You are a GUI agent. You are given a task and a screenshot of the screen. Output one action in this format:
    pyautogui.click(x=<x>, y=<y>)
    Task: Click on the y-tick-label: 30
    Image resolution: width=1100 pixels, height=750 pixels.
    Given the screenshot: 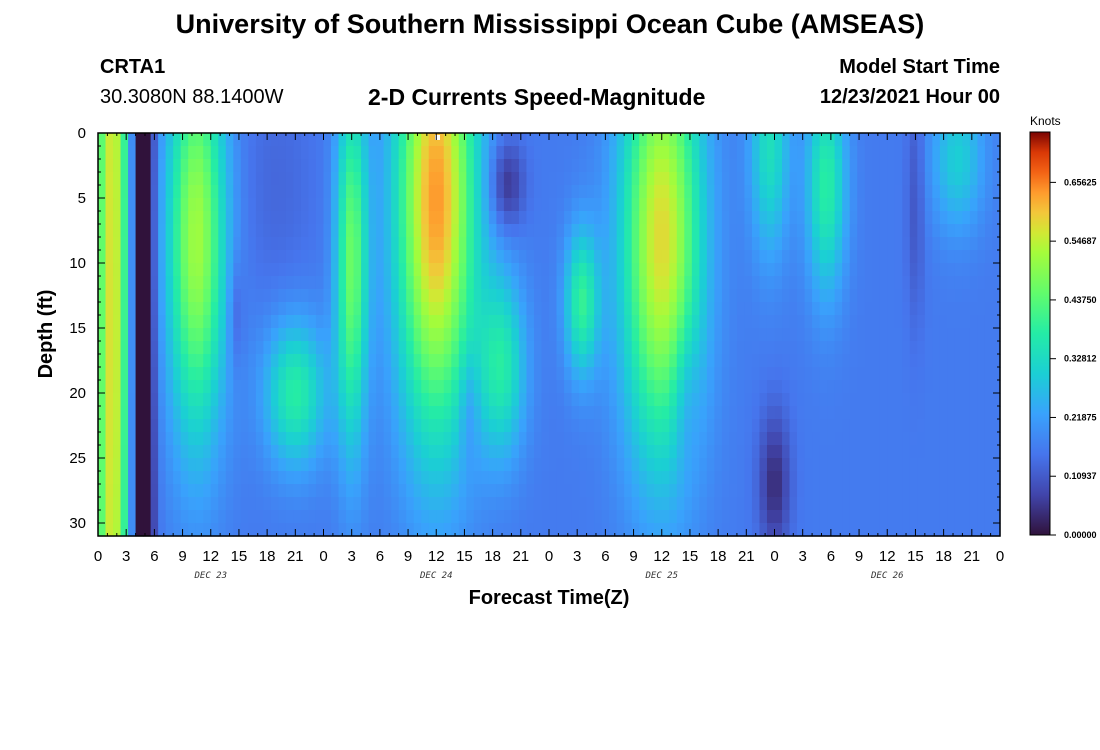 What is the action you would take?
    pyautogui.click(x=77, y=523)
    